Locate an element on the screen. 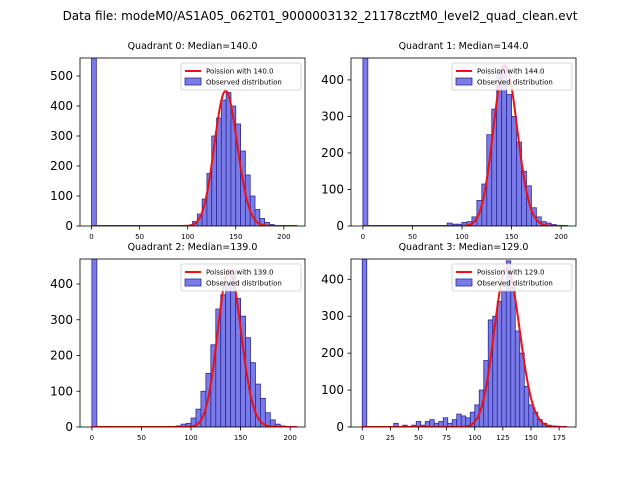  legend: Poission with 129.0 Observed distribution is located at coordinates (512, 277).